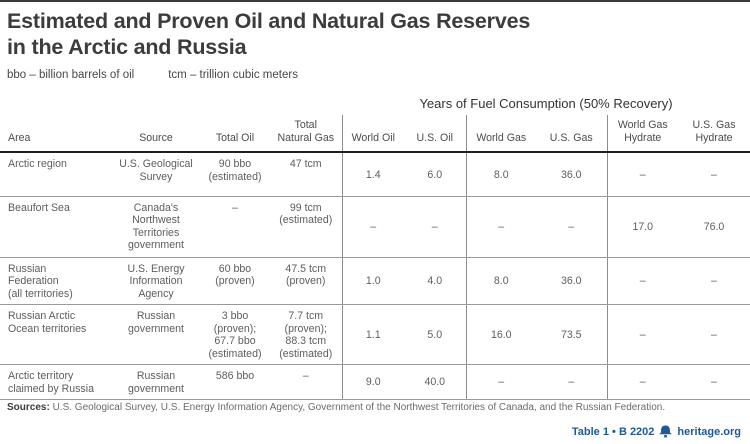 This screenshot has height=444, width=750. Describe the element at coordinates (714, 134) in the screenshot. I see `column-header-us-gas-hydrate: U.S. Gas Hydrate` at that location.